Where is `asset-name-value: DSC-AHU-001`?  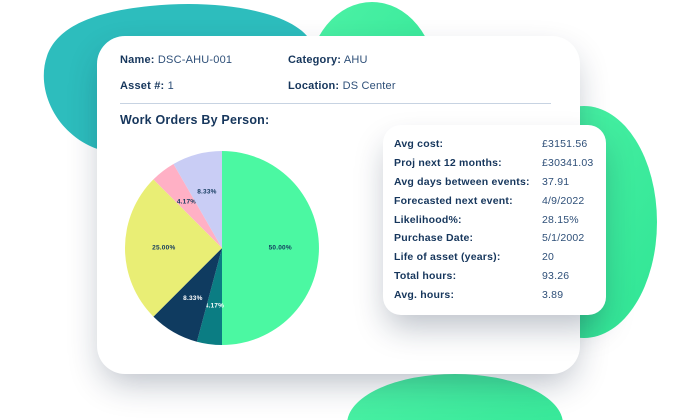 asset-name-value: DSC-AHU-001 is located at coordinates (195, 60).